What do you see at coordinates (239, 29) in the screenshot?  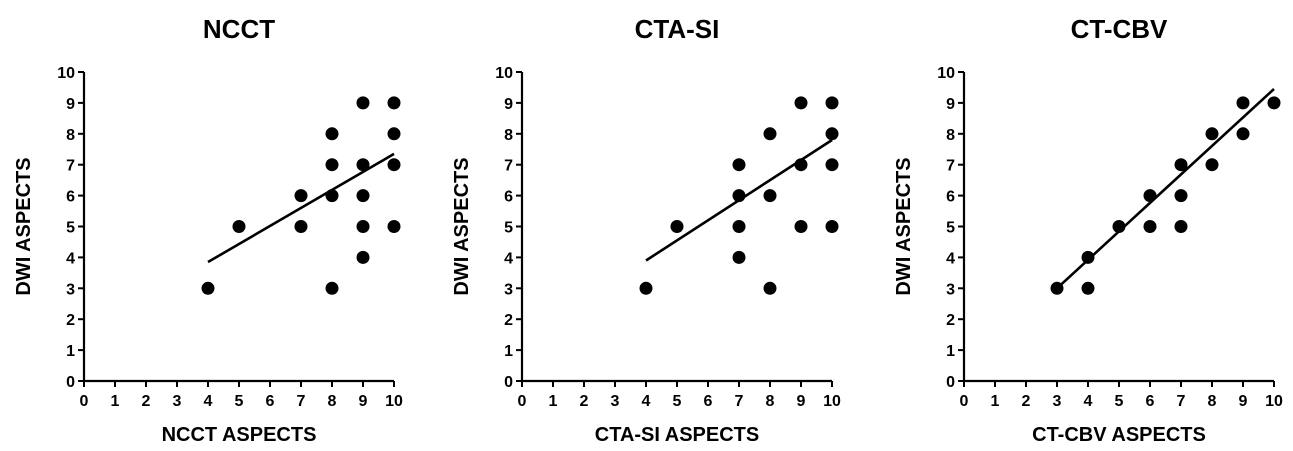 I see `chart-title: NCCT` at bounding box center [239, 29].